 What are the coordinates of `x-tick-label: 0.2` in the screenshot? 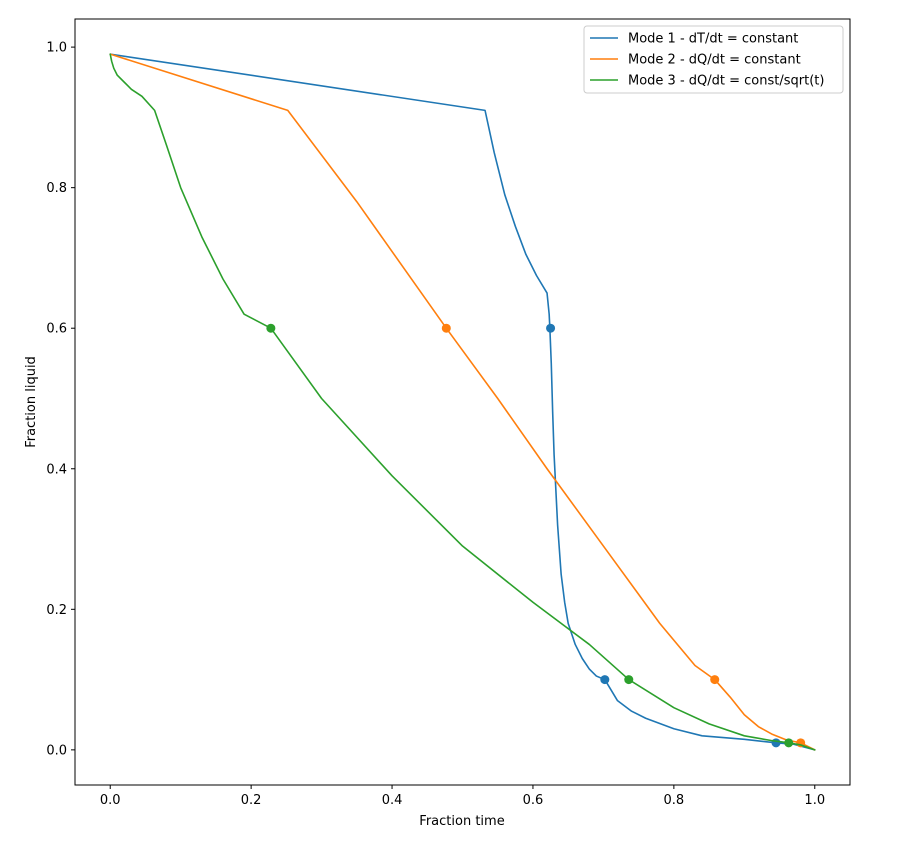 It's located at (251, 800).